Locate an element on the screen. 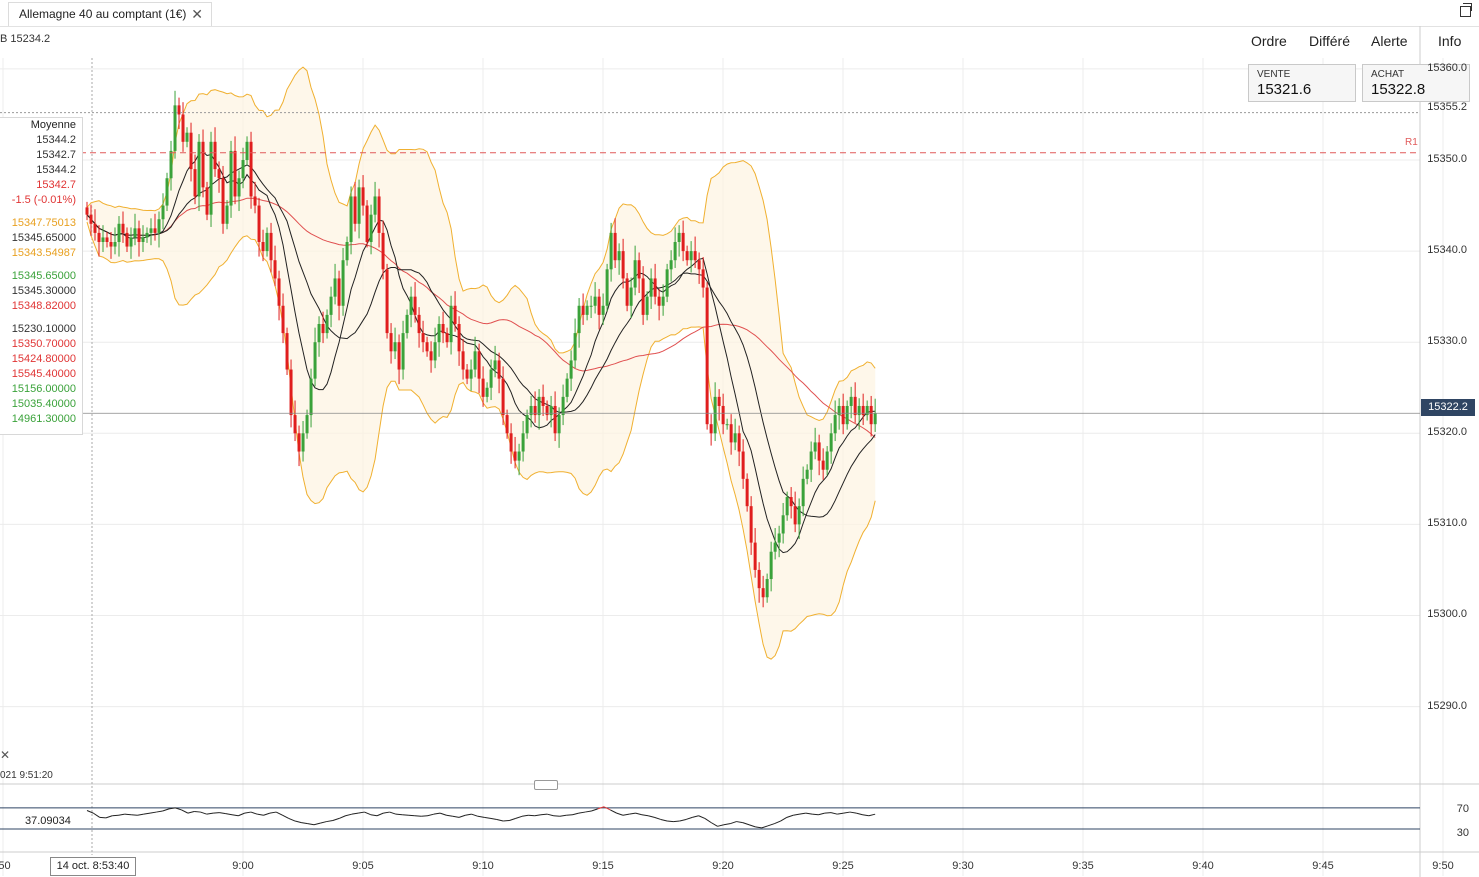  y-tick-label: 15290.0 is located at coordinates (1447, 705).